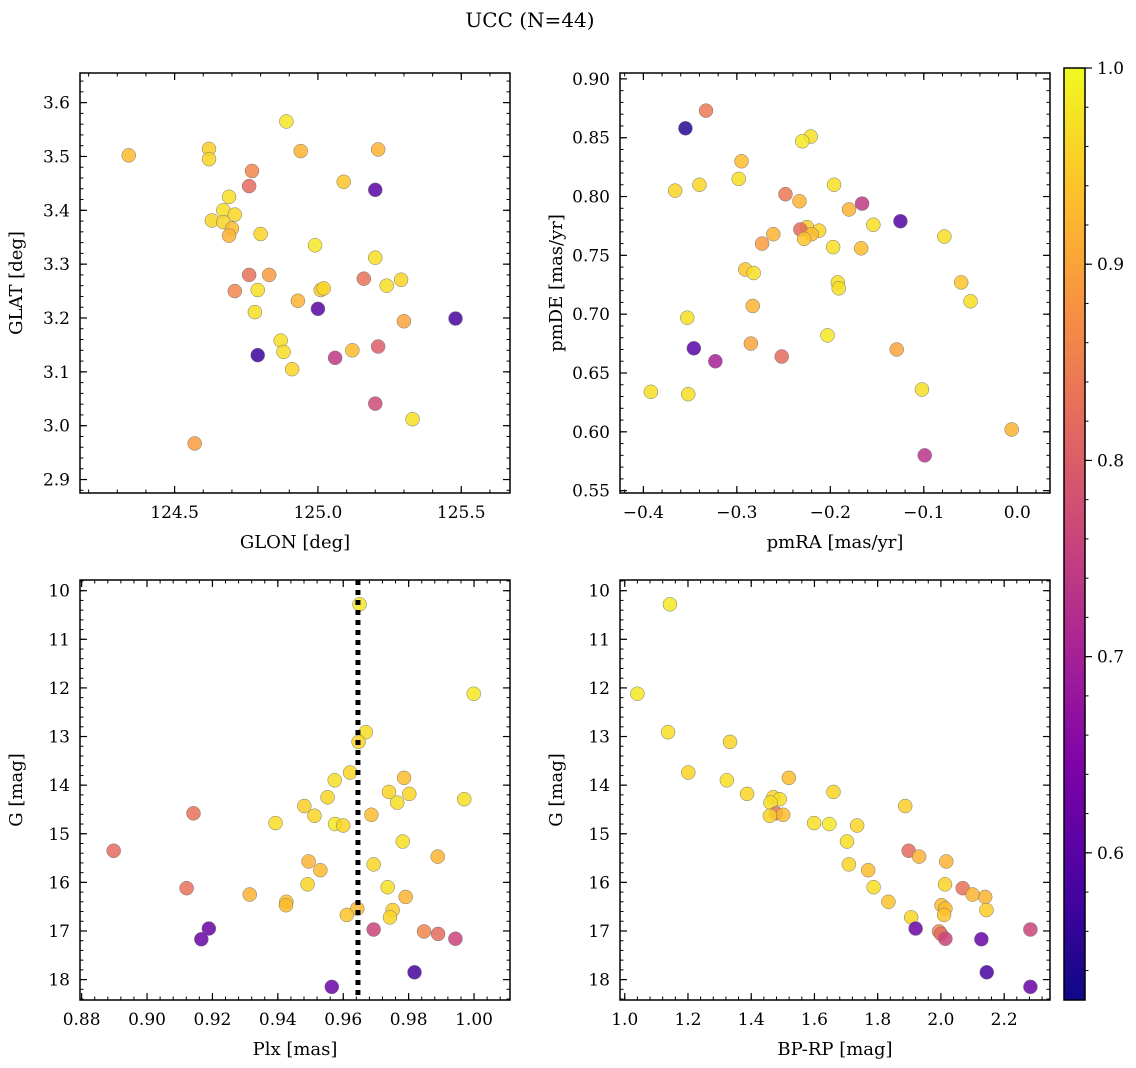  What do you see at coordinates (591, 492) in the screenshot?
I see `y-tick-label: 0.55` at bounding box center [591, 492].